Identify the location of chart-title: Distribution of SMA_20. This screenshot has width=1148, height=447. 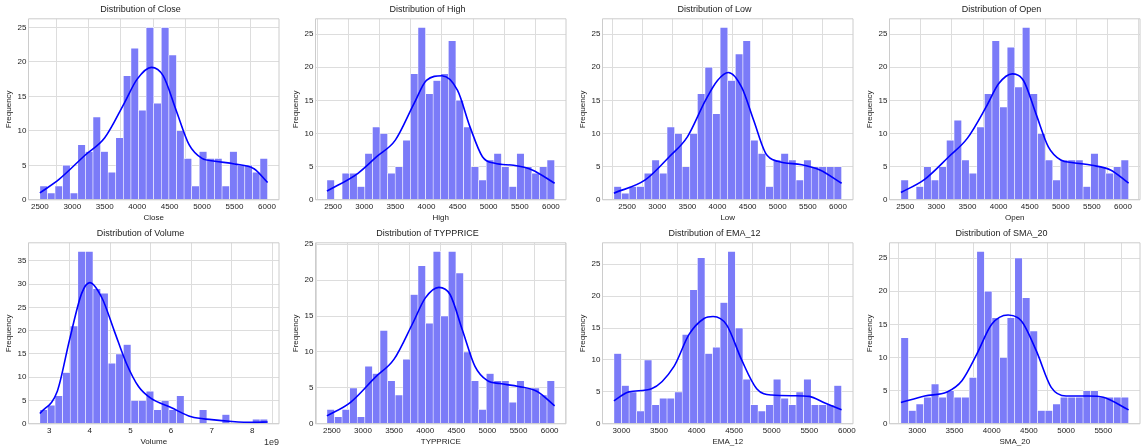
(1001, 232).